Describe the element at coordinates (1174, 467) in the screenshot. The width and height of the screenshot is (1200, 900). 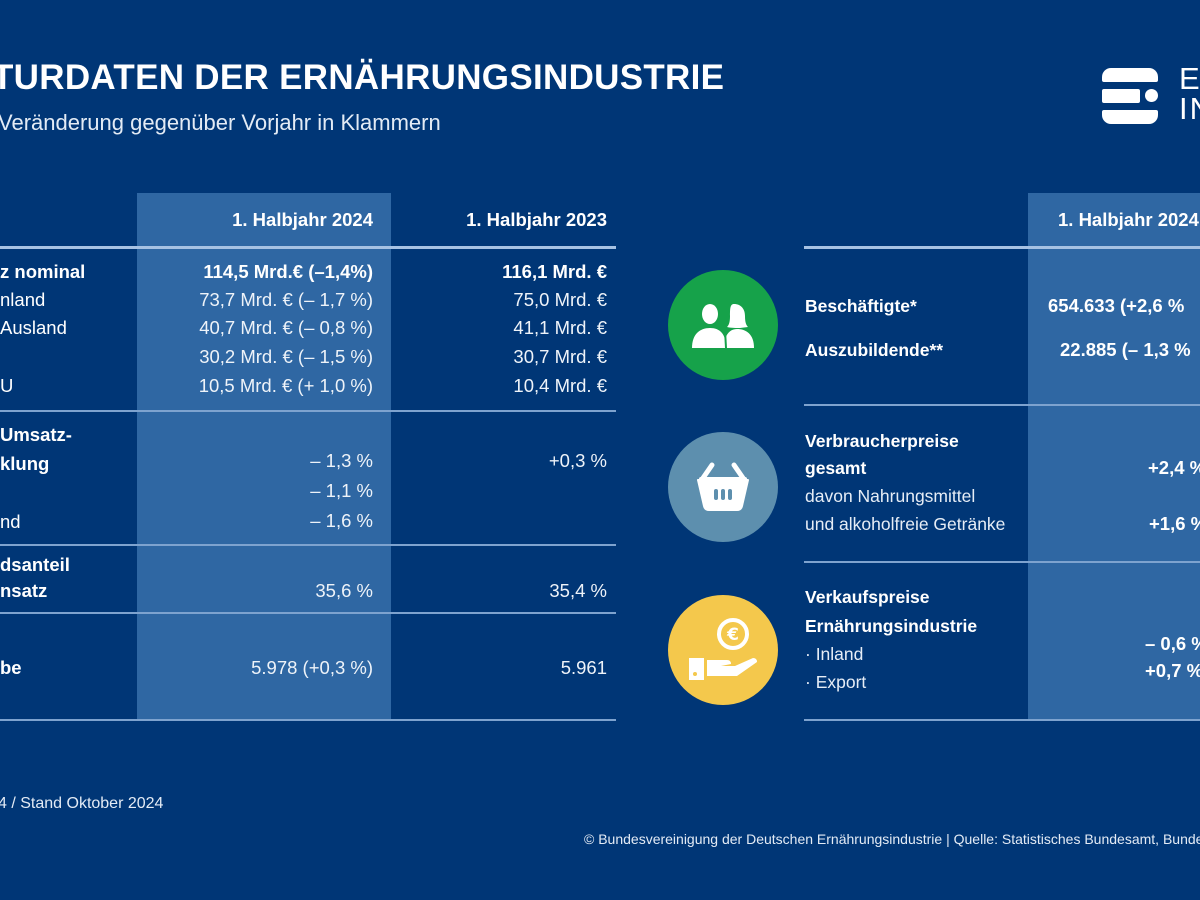
I see `value-verbraucherpreise-gesamt: +2,4 %` at that location.